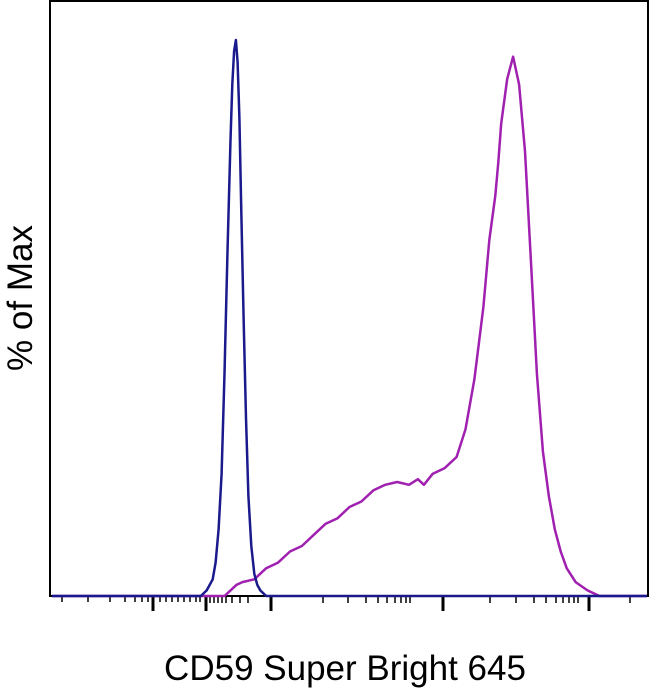 The width and height of the screenshot is (650, 693). What do you see at coordinates (346, 604) in the screenshot?
I see `x-axis-ticks` at bounding box center [346, 604].